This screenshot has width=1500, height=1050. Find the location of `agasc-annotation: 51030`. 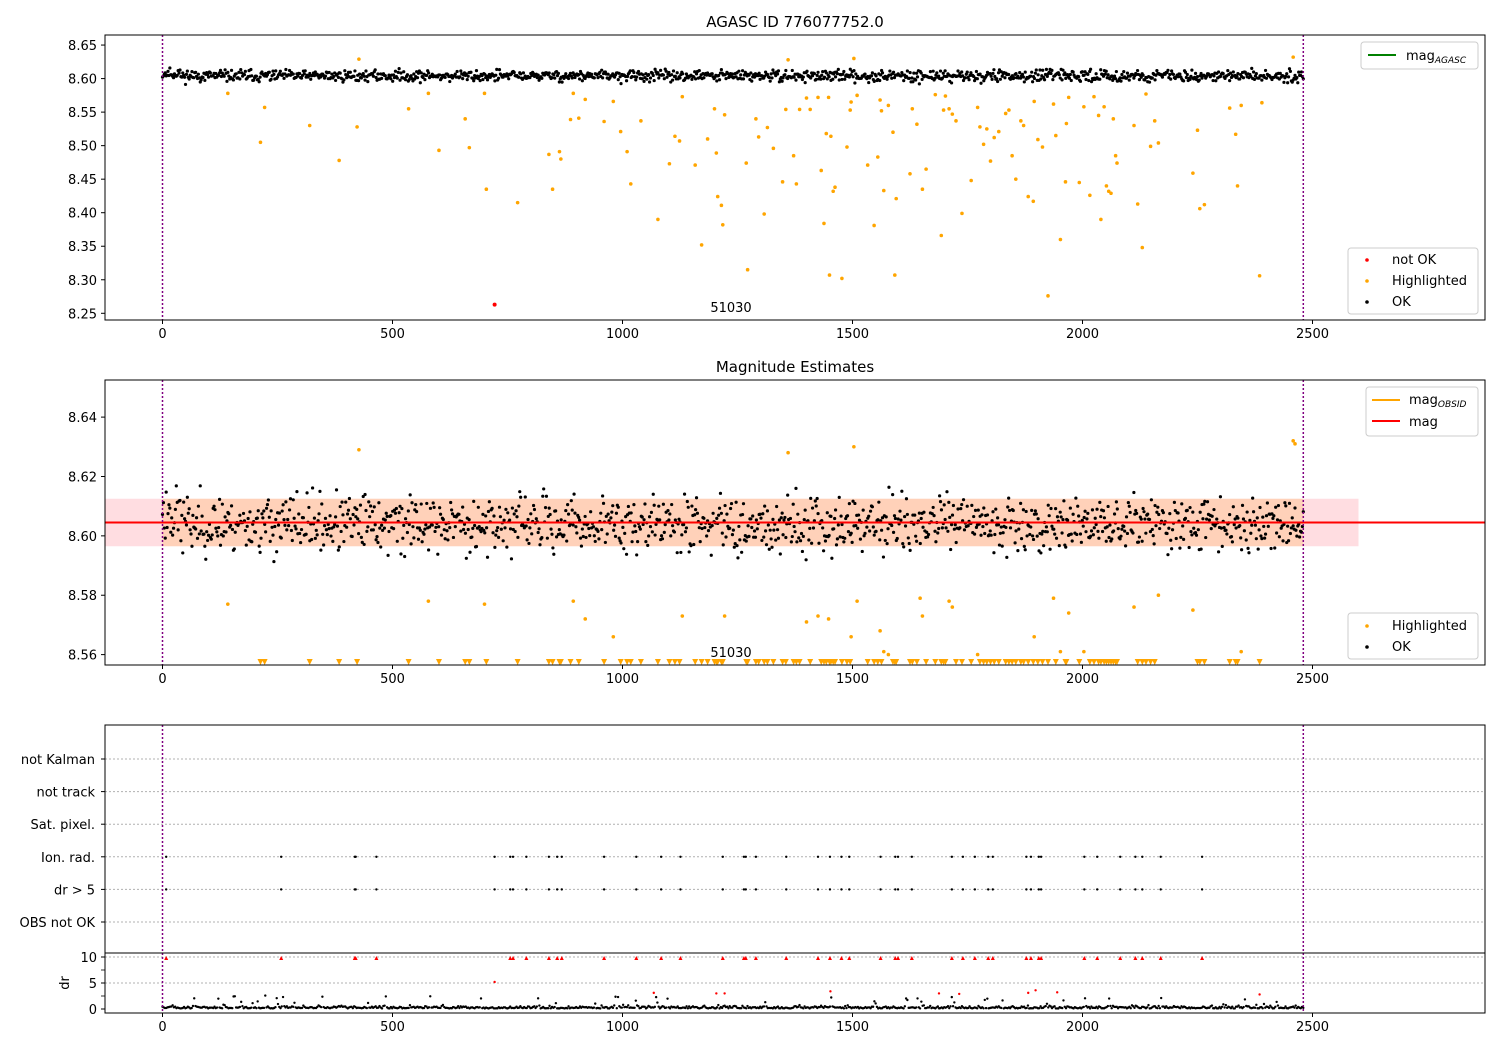

agasc-annotation: 51030 is located at coordinates (730, 308).